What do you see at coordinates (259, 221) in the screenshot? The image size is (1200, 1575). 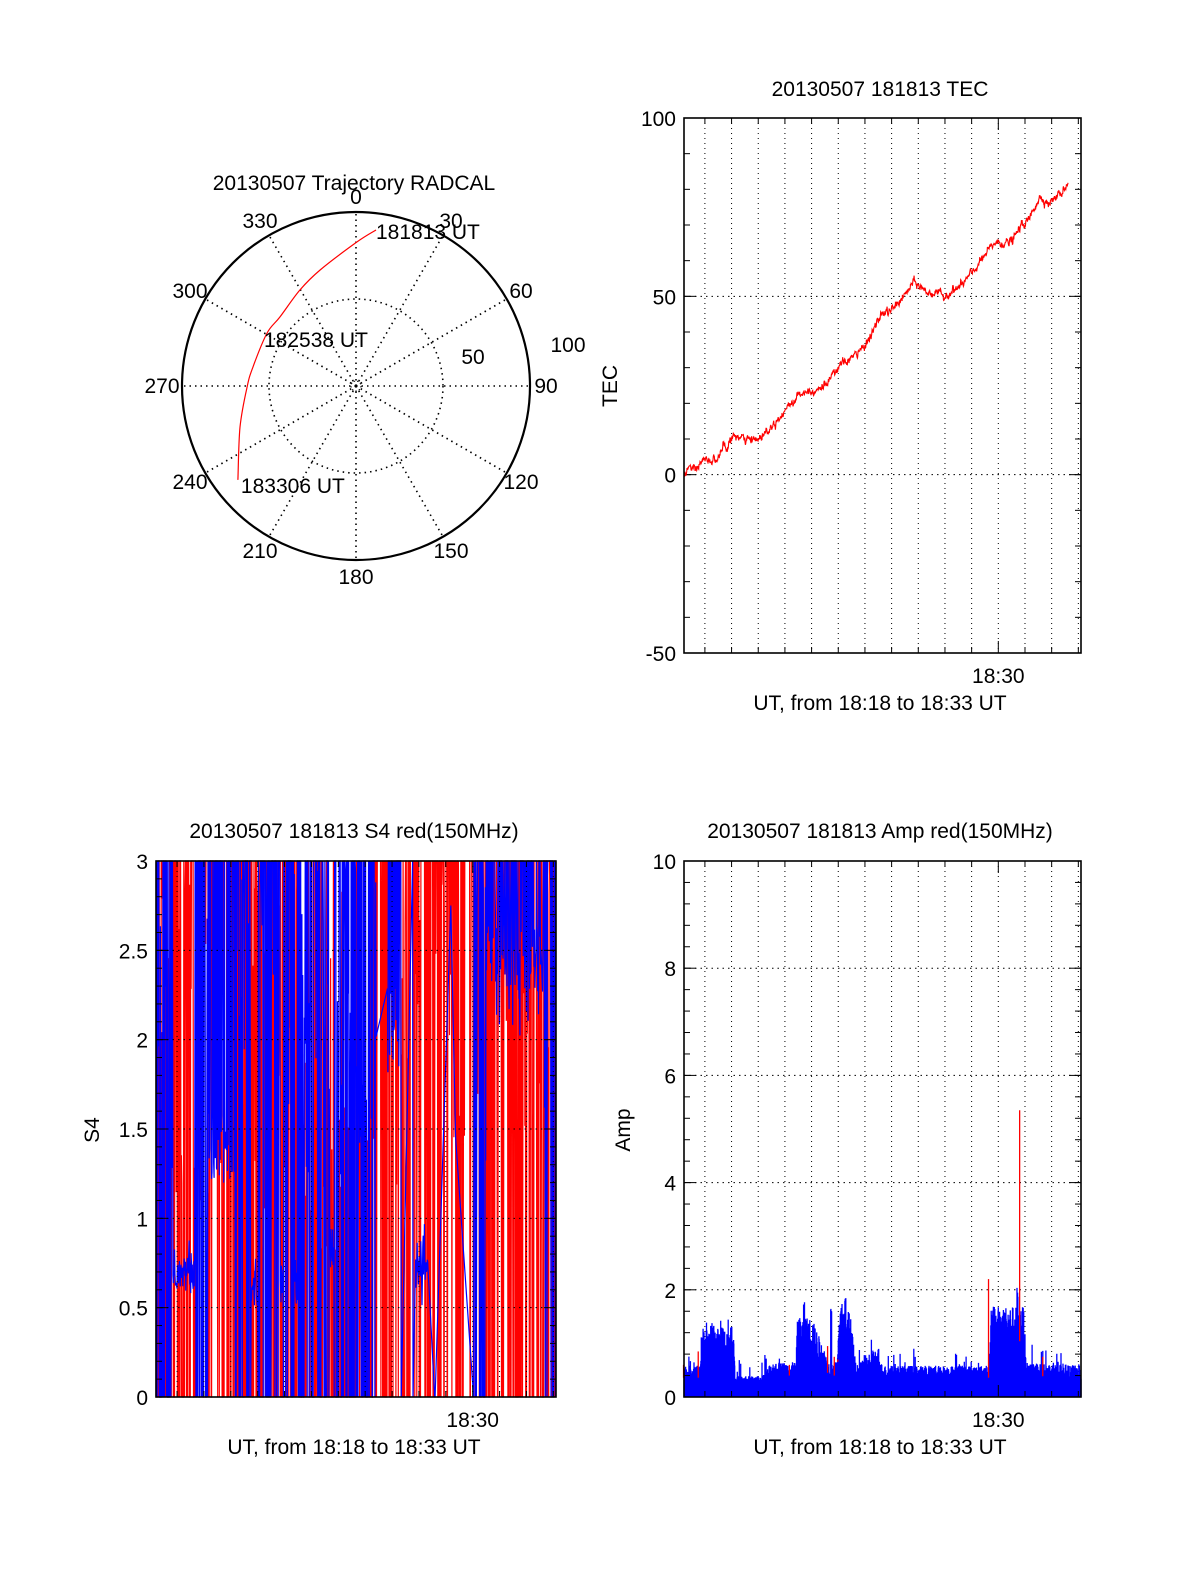 I see `polar-angle-label: 330` at bounding box center [259, 221].